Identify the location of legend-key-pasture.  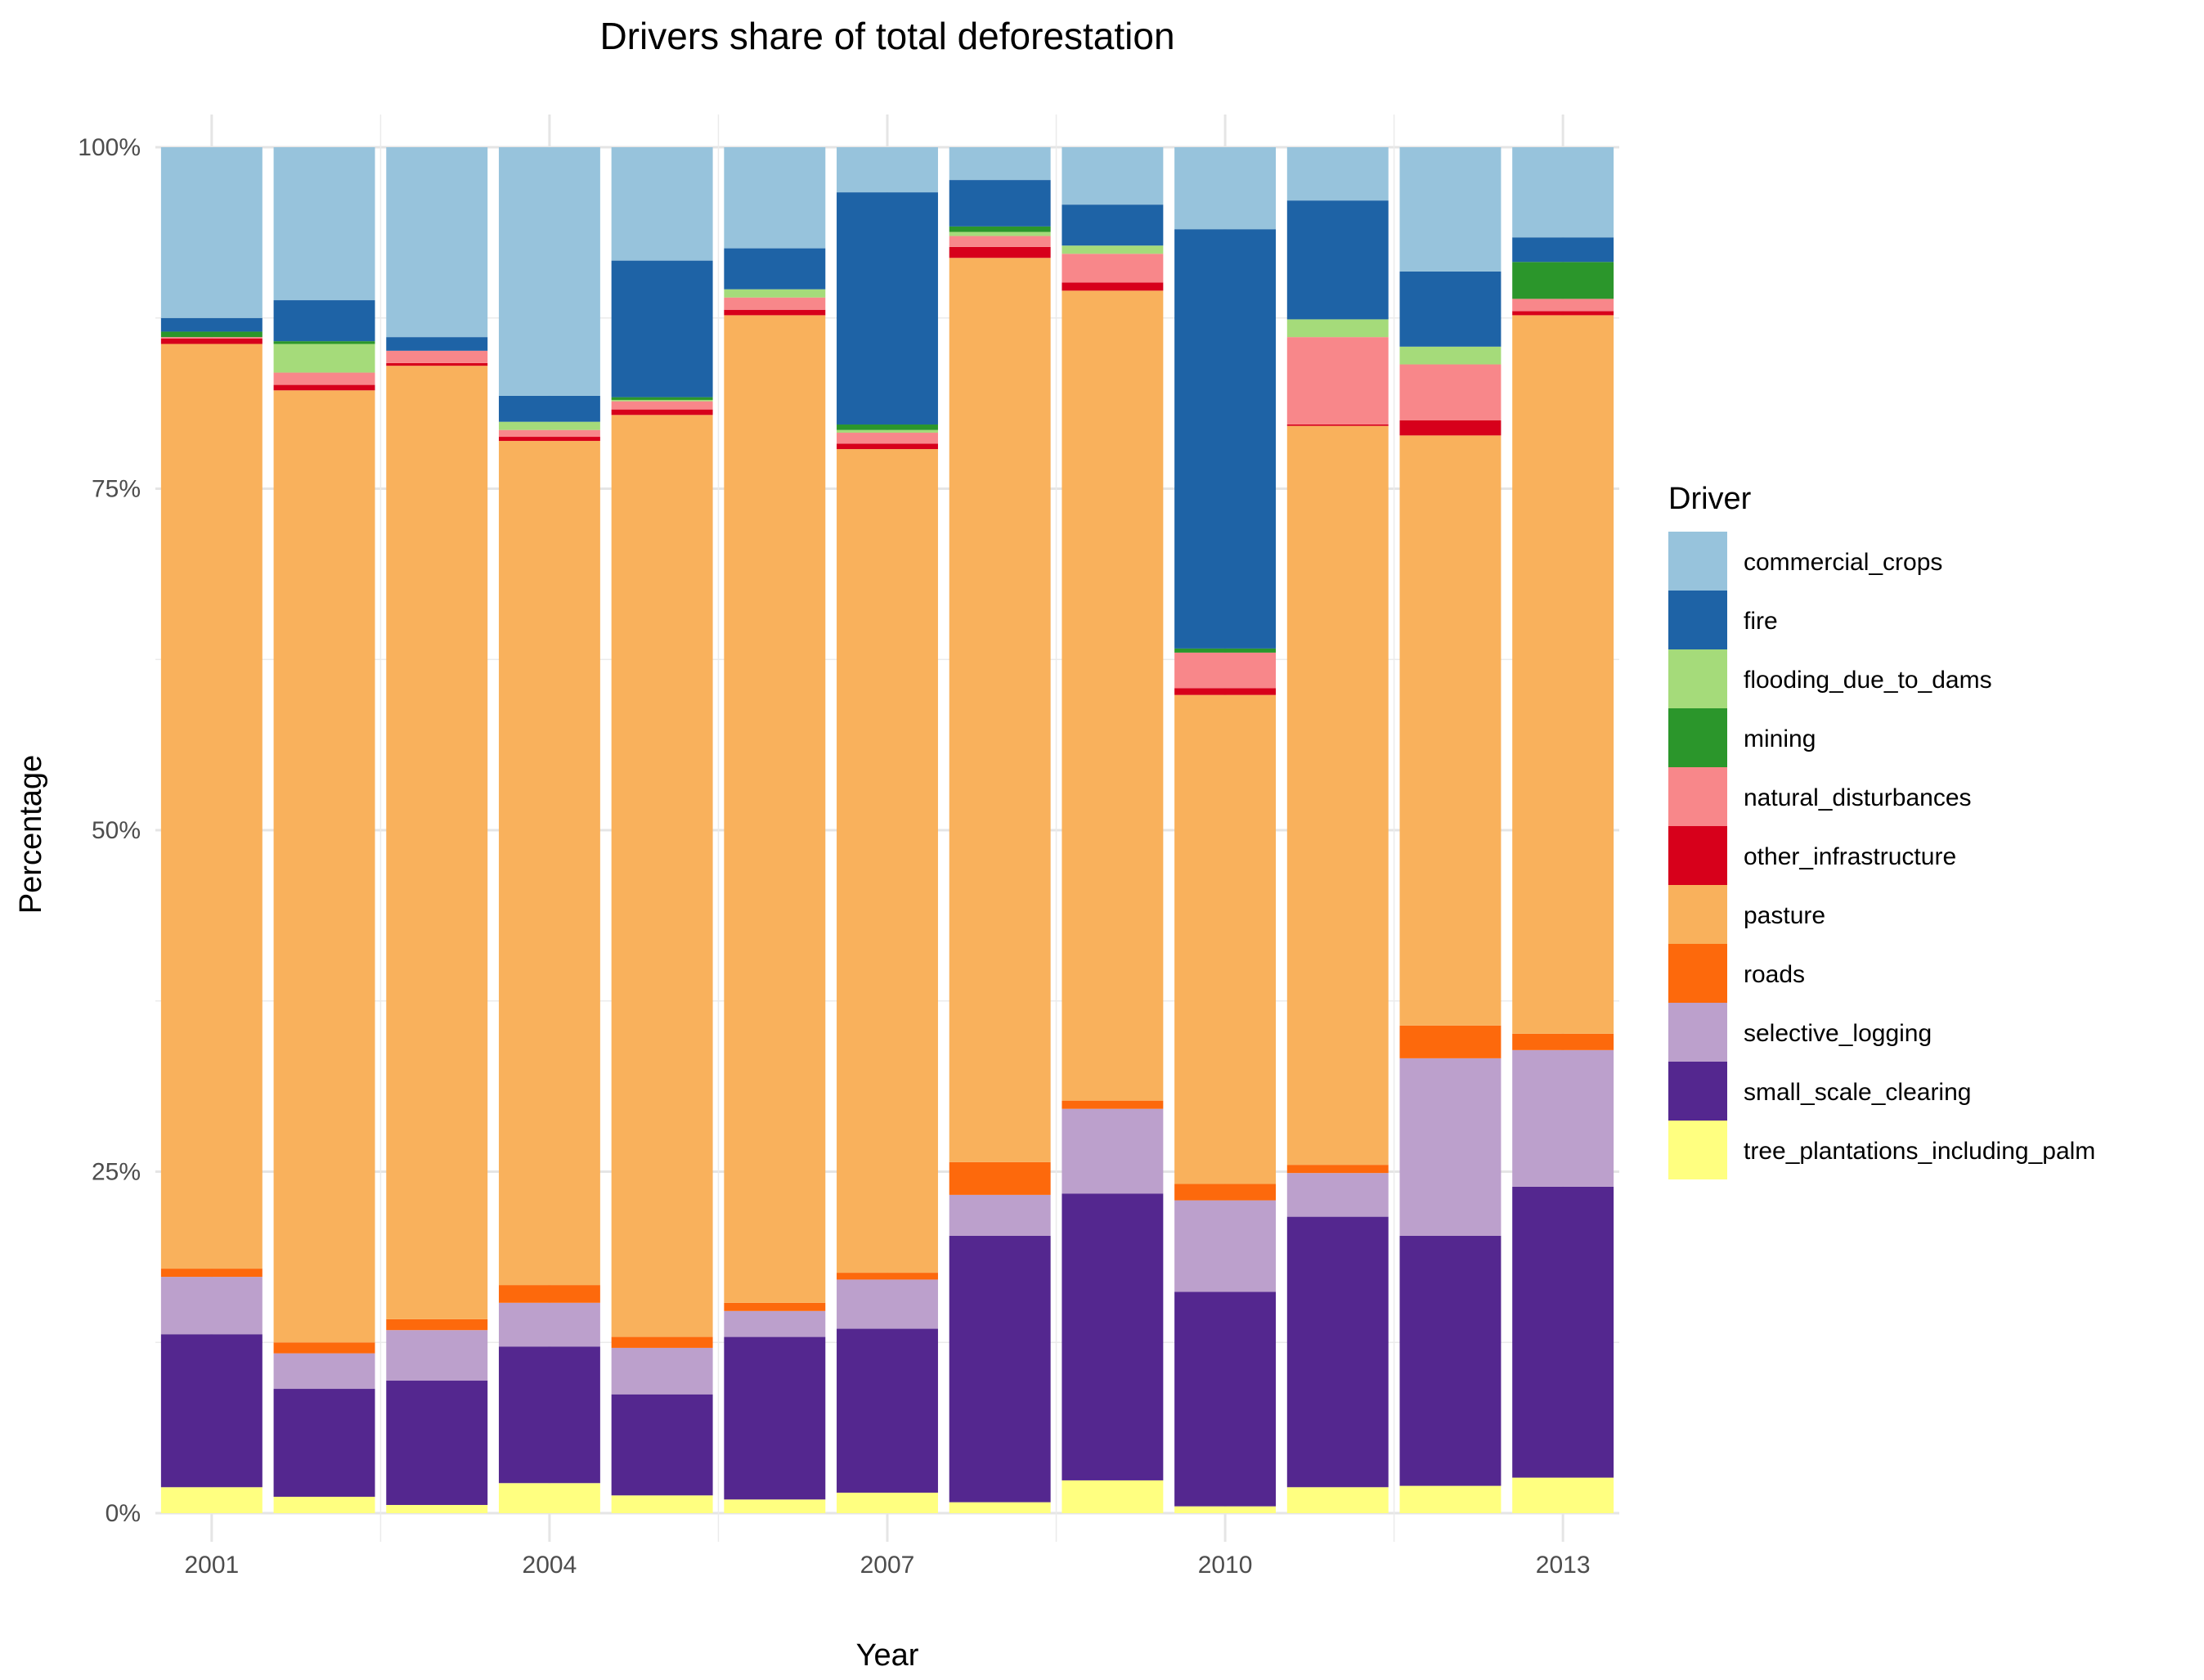
(1697, 915).